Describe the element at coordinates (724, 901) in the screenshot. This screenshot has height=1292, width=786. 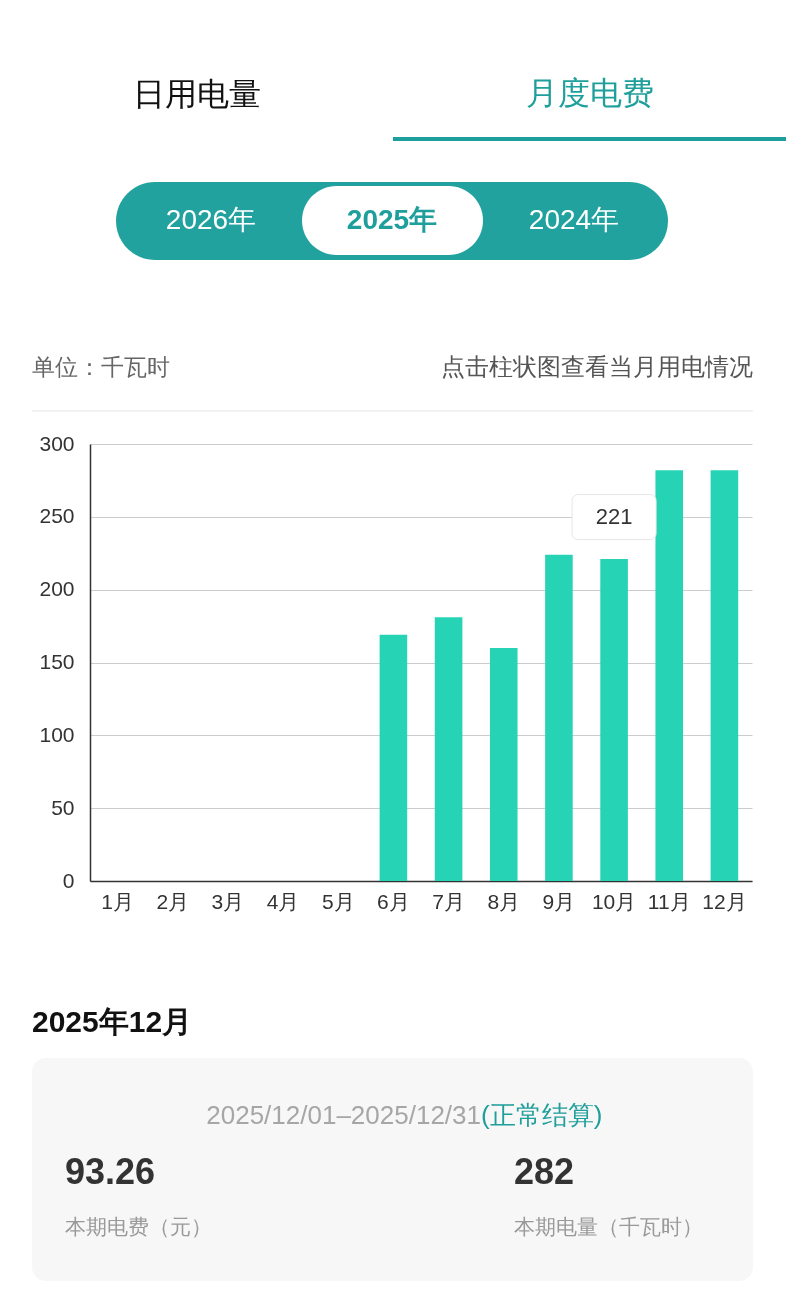
I see `x-tick-label: 12月` at that location.